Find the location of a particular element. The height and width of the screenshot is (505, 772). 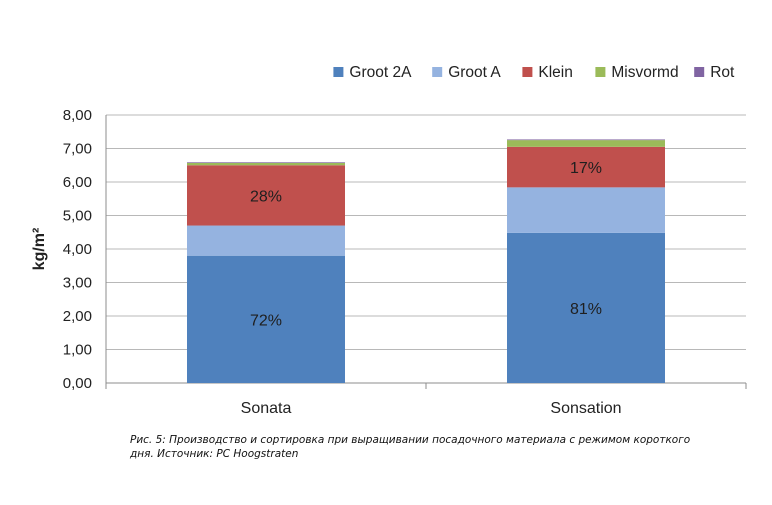

y-tick-label: 3,00 is located at coordinates (77, 283).